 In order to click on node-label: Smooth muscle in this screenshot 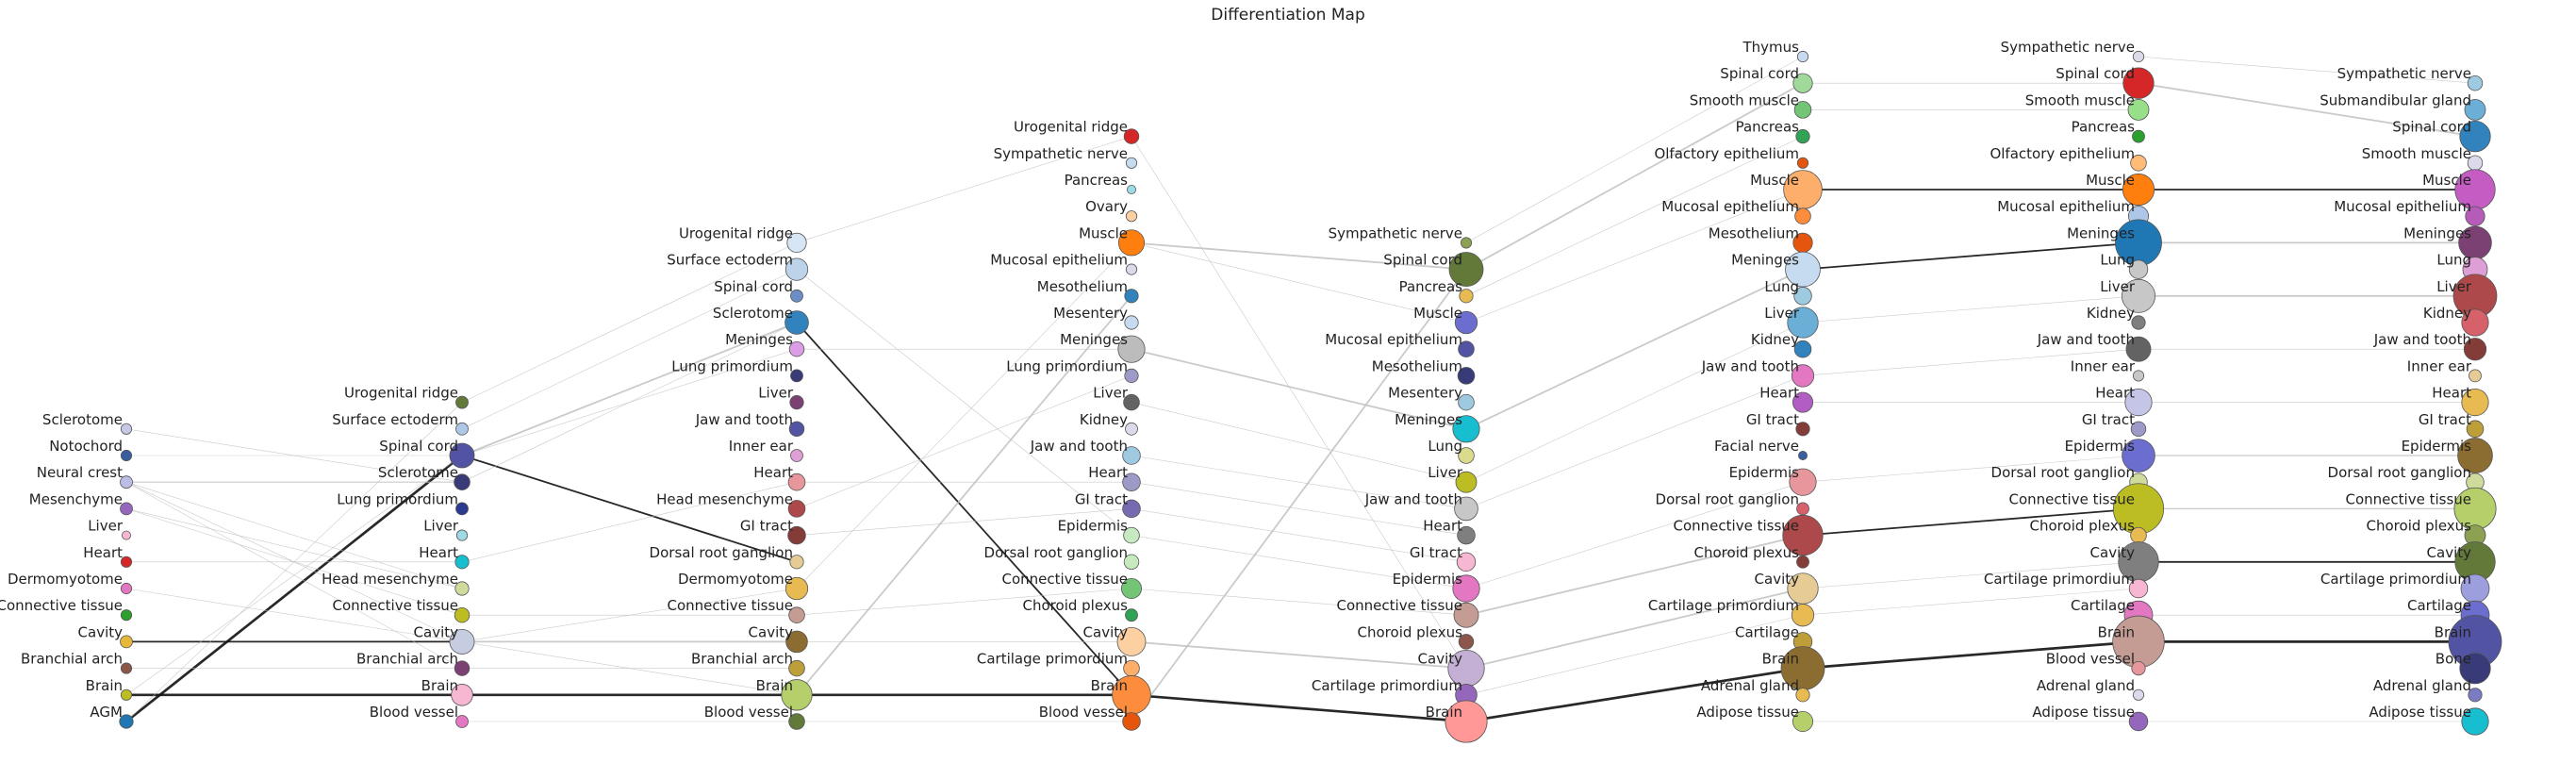, I will do `click(1744, 99)`.